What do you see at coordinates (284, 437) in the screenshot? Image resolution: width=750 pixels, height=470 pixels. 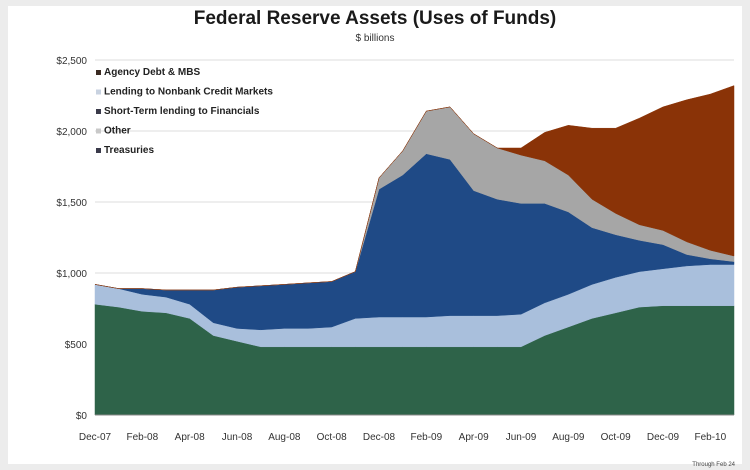 I see `x-tick-label: Aug-08` at bounding box center [284, 437].